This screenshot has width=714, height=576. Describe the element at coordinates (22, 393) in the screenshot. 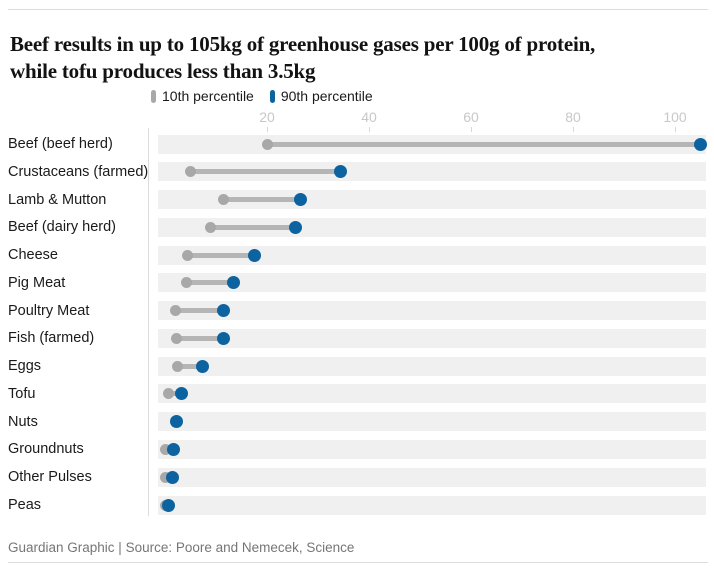

I see `row-label: Tofu` at that location.